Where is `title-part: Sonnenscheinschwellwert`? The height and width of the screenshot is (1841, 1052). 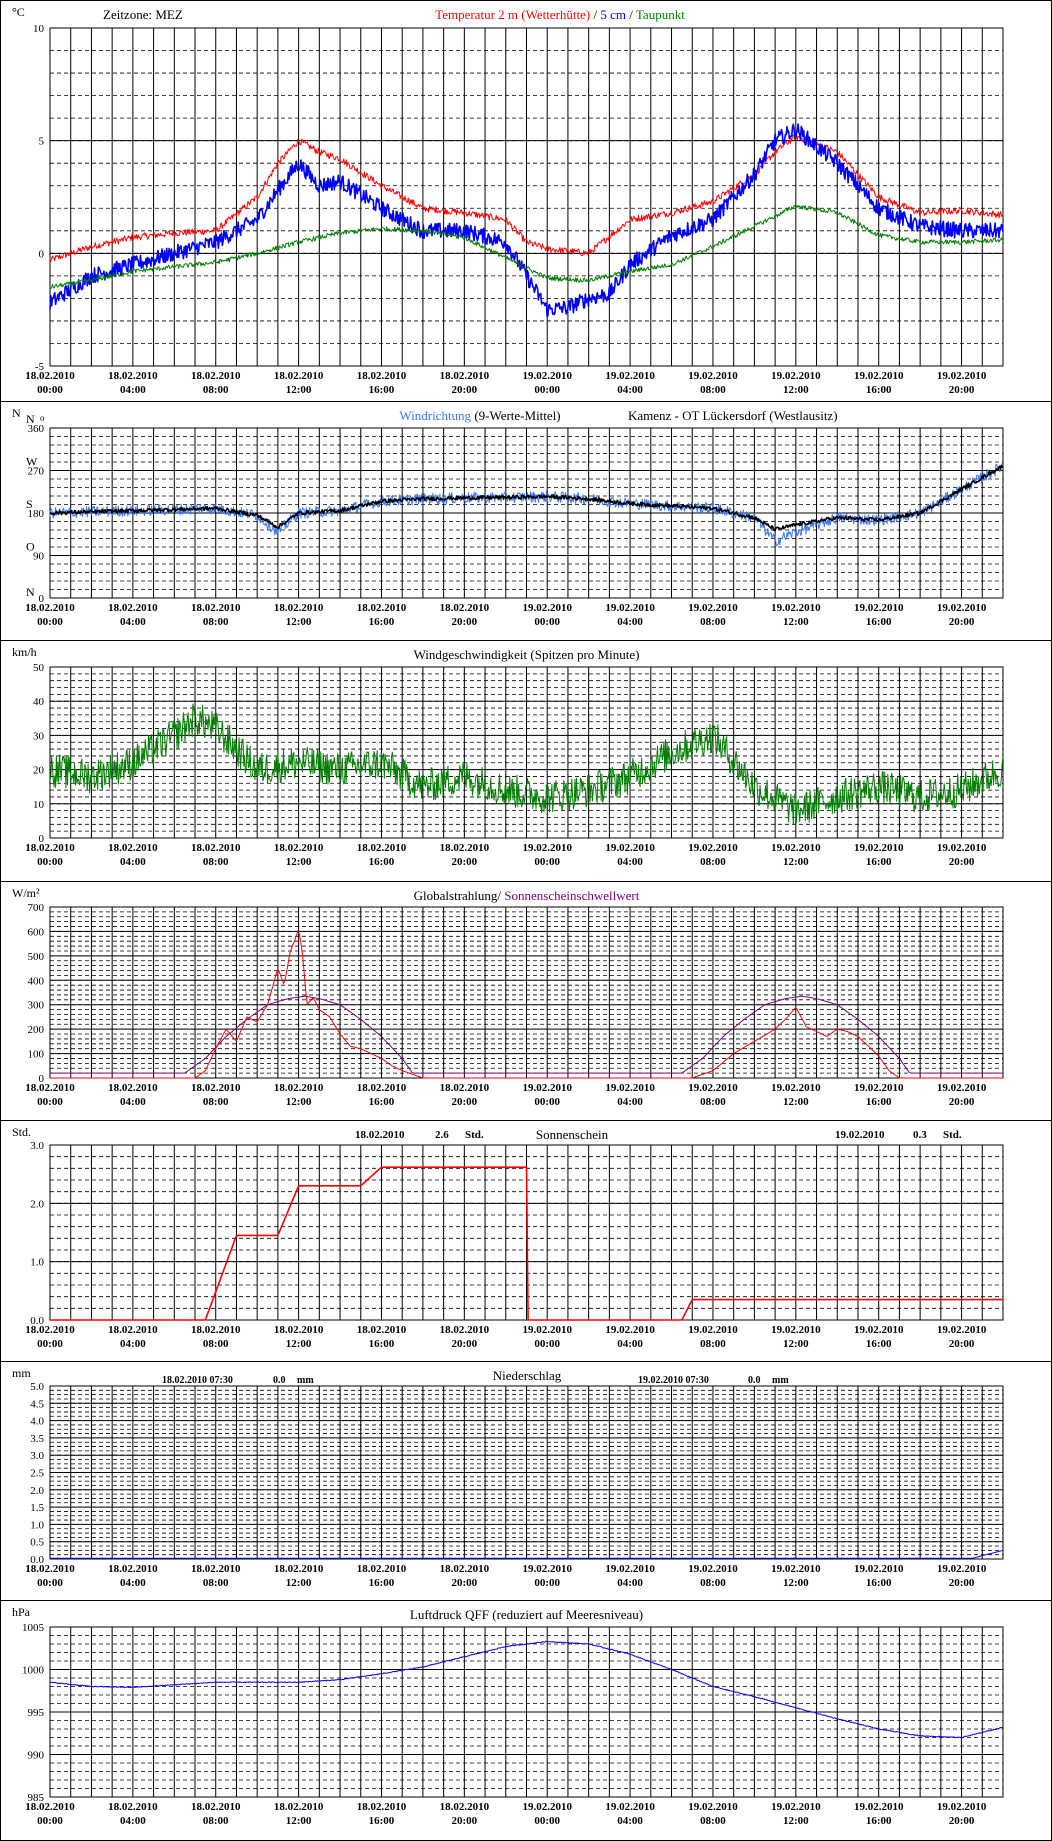 title-part: Sonnenscheinschwellwert is located at coordinates (571, 895).